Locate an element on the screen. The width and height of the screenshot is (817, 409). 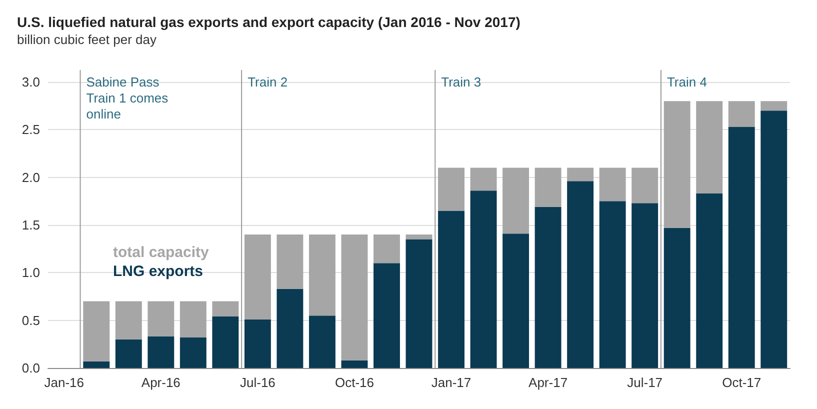
chart-title: U.S. liquefied natural gas exports and export capacity (Jan 2016 - Nov 2017) is located at coordinates (268, 22).